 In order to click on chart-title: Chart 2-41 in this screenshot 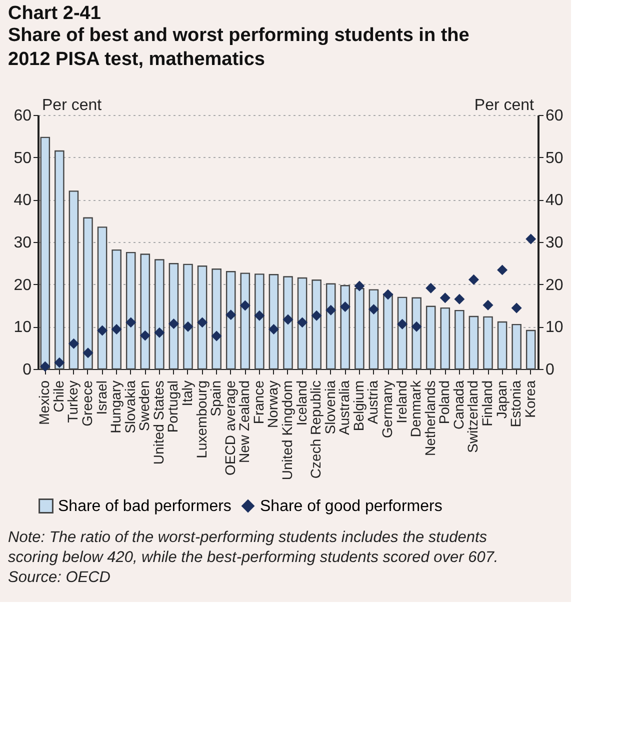, I will do `click(55, 13)`.